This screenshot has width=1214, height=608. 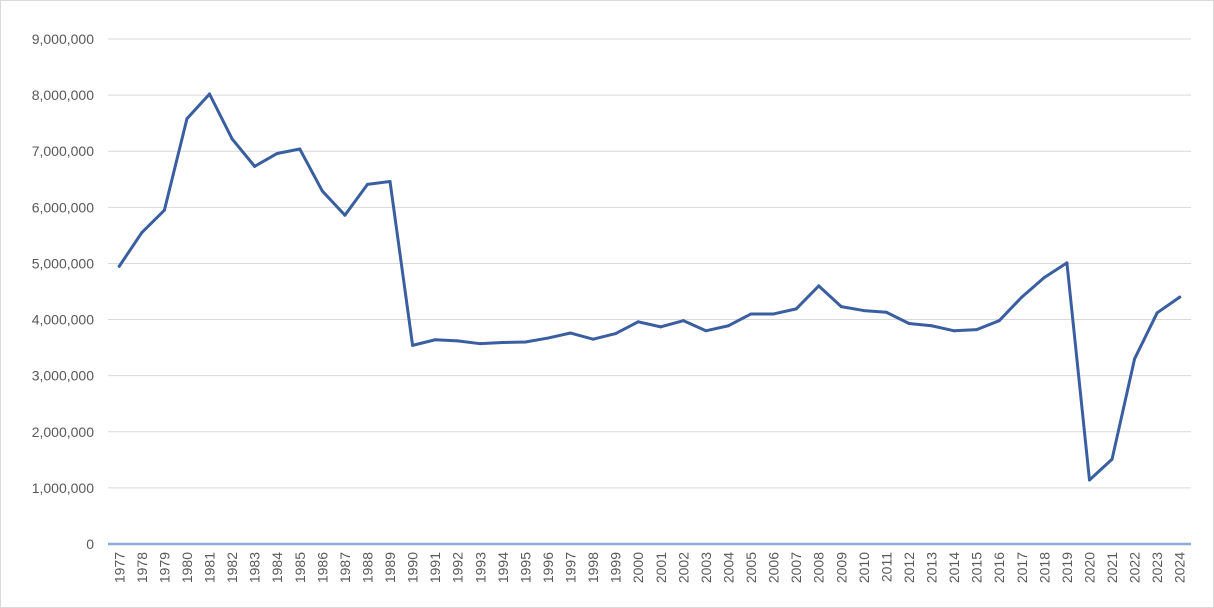 I want to click on x-tick-label: 2018, so click(x=1044, y=567).